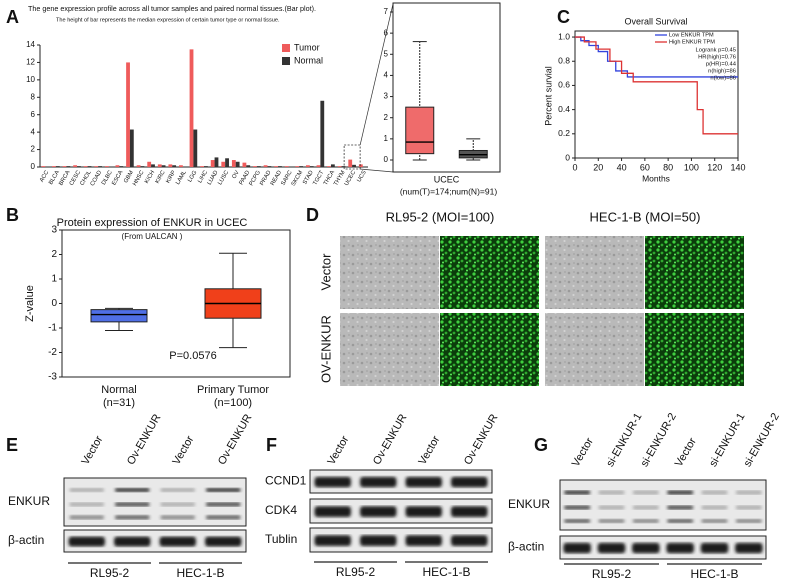 This screenshot has height=585, width=799. I want to click on y-tick-label: 4, so click(33, 131).